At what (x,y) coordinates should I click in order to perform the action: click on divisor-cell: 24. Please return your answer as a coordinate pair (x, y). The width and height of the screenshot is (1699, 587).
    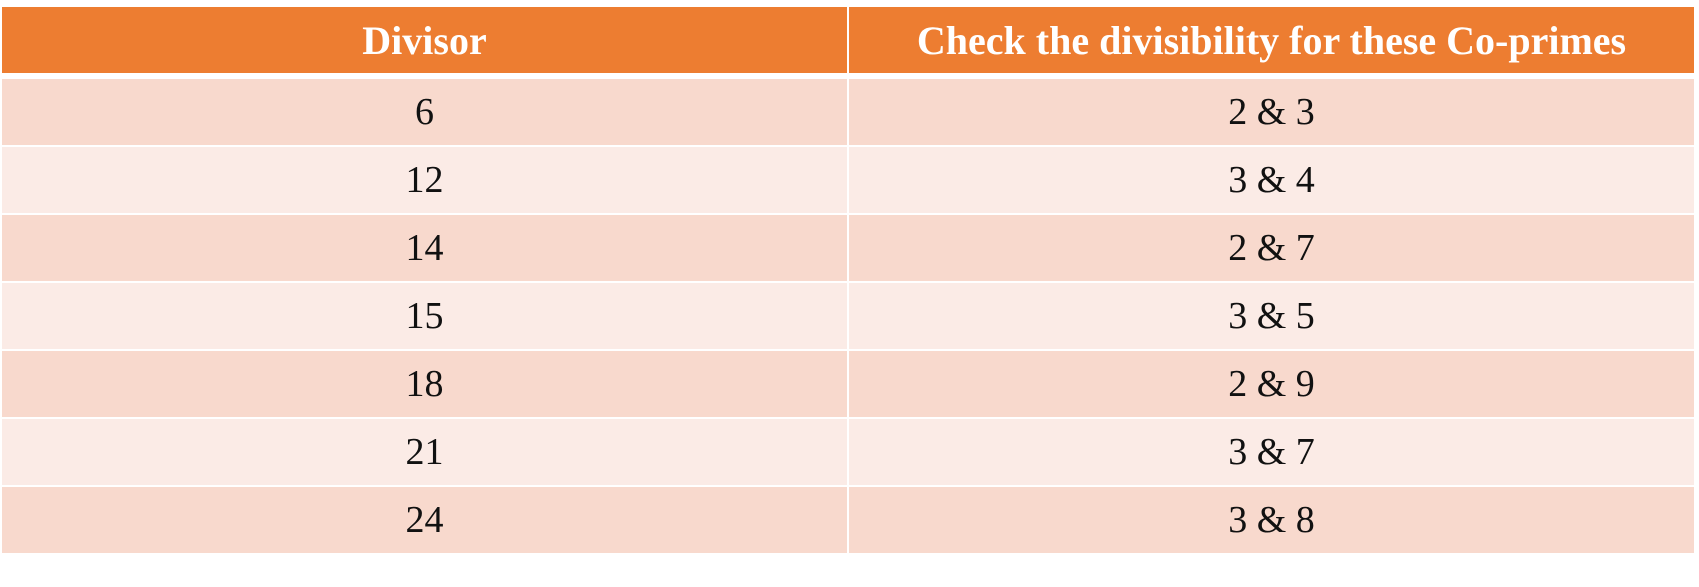
    Looking at the image, I should click on (425, 520).